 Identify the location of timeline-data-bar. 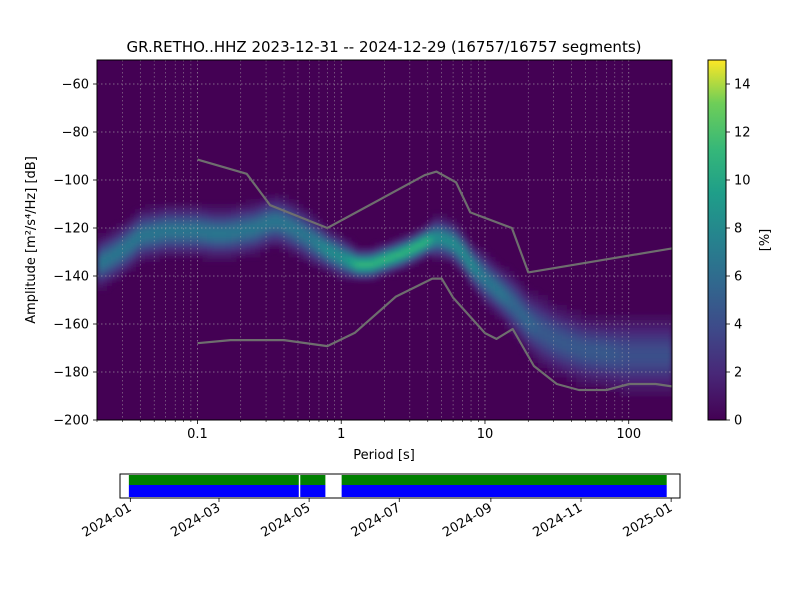
(213, 491).